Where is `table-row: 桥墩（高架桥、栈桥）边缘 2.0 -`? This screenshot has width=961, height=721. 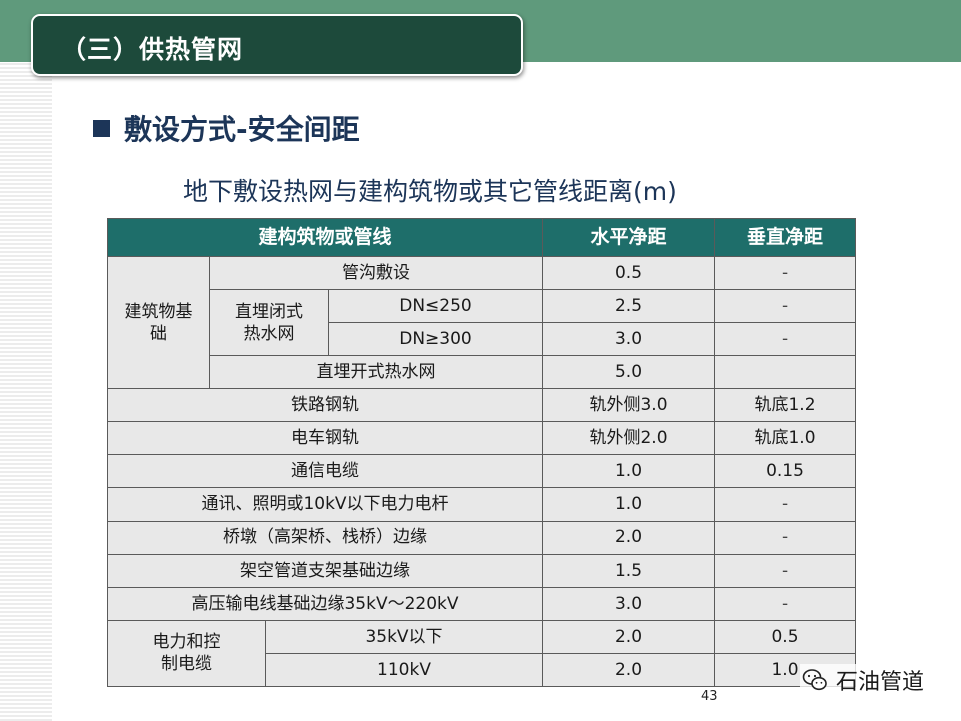
table-row: 桥墩（高架桥、栈桥）边缘 2.0 - is located at coordinates (481, 537).